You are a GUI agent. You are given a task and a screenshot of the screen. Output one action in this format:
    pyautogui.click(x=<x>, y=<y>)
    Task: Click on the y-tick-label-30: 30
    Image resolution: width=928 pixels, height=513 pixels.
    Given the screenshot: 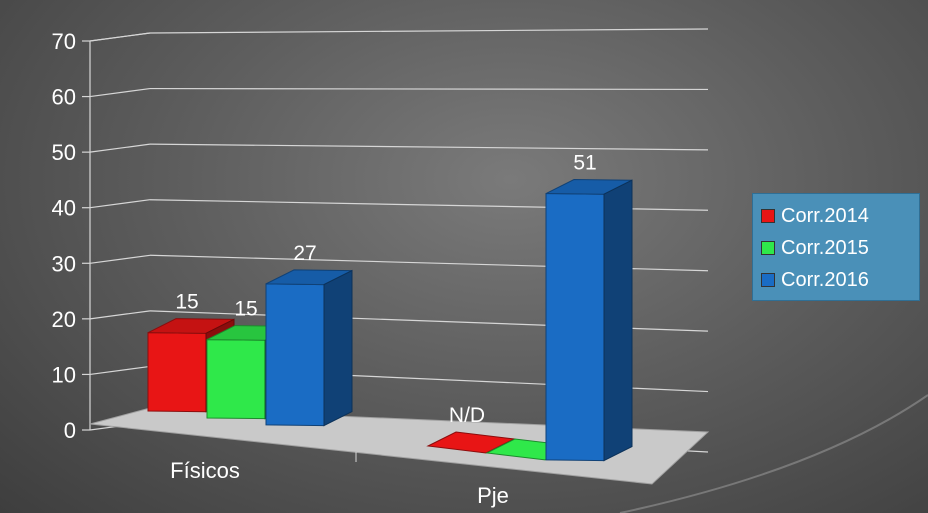 What is the action you would take?
    pyautogui.click(x=64, y=263)
    